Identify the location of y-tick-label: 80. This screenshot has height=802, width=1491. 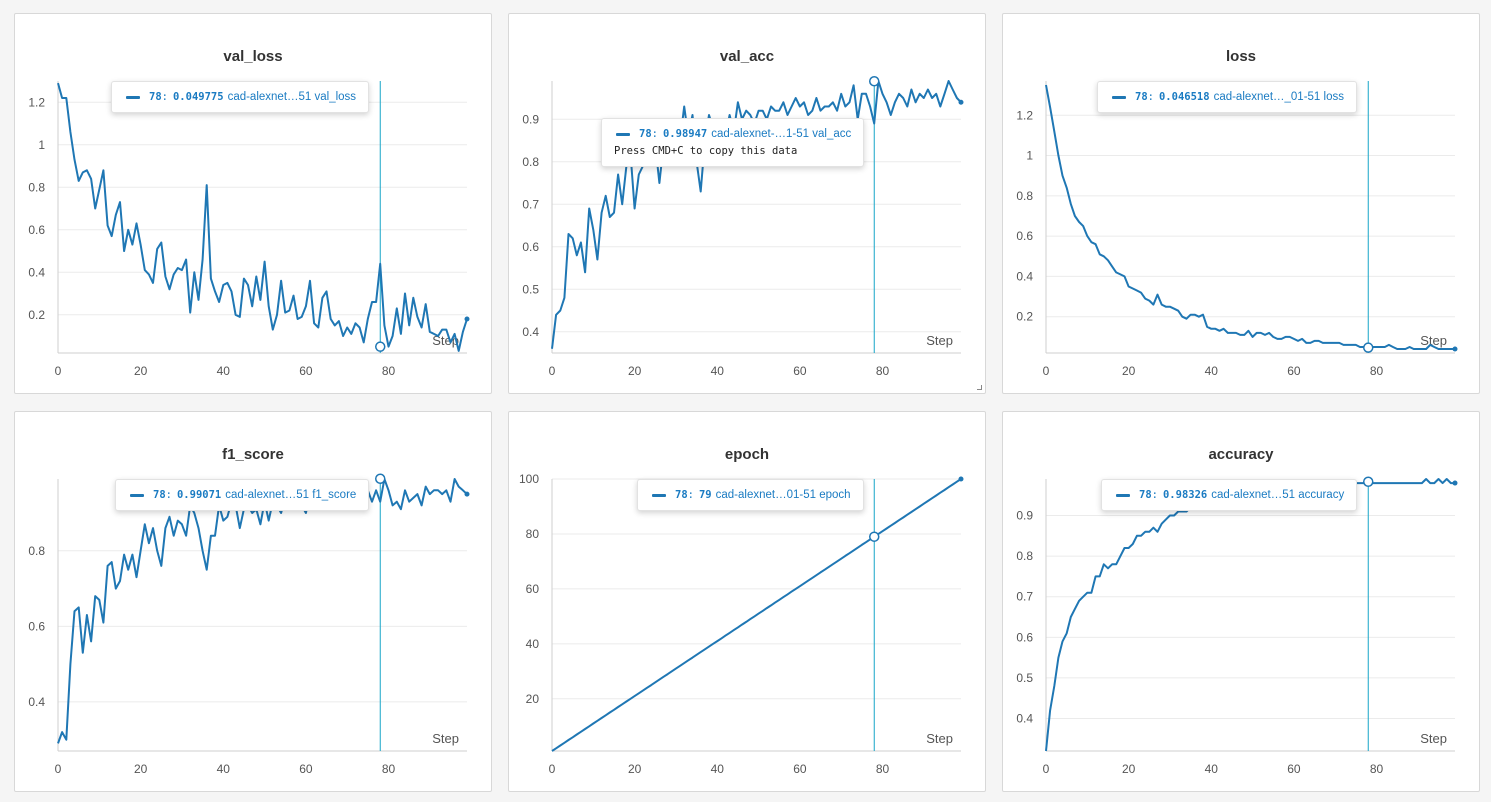
(533, 534).